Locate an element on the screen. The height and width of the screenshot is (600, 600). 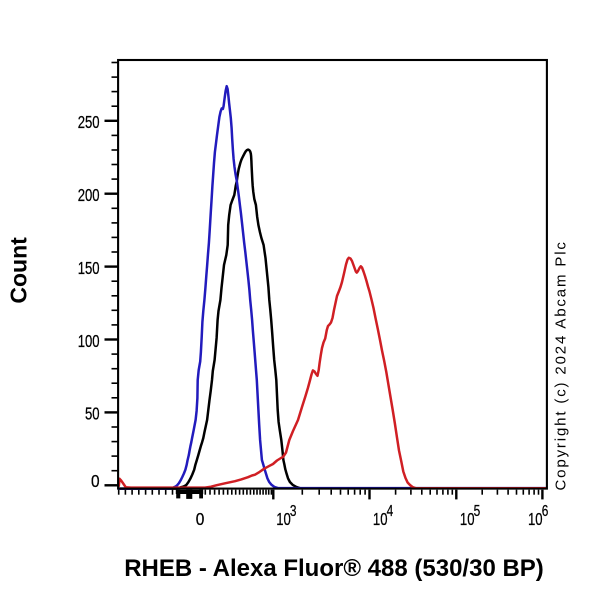
svg-text:RHEB - Alexa Fluor® 488 (530/3: RHEB - Alexa Fluor® 488 (530/30 BP) is located at coordinates (334, 568).